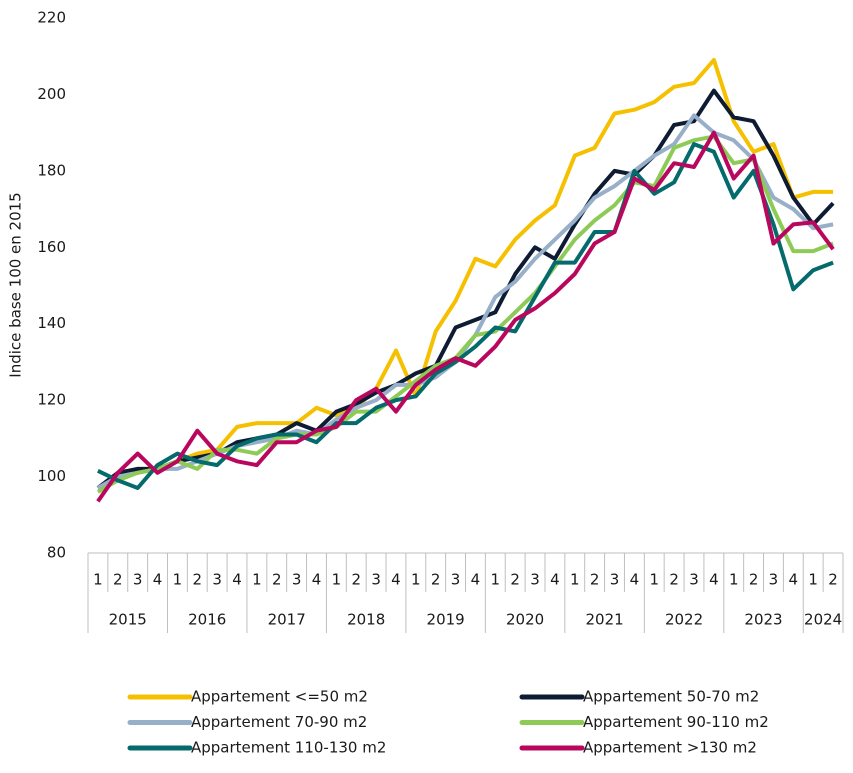  What do you see at coordinates (671, 697) in the screenshot?
I see `legend-label: Appartement 50-70 m2` at bounding box center [671, 697].